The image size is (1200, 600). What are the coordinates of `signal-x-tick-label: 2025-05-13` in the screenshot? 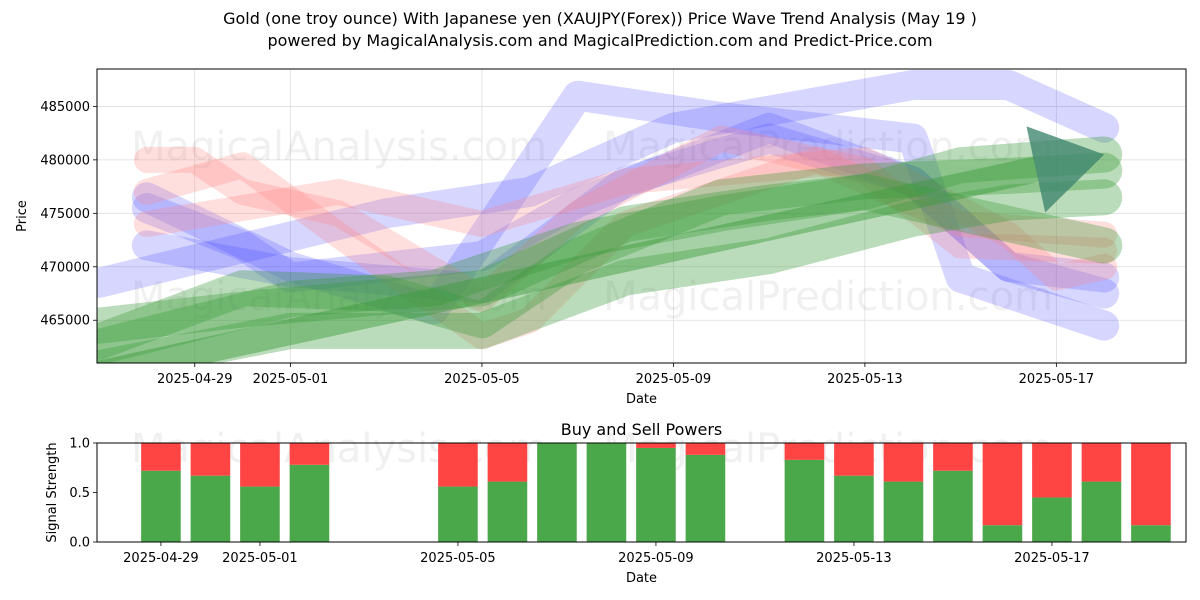 It's located at (854, 558).